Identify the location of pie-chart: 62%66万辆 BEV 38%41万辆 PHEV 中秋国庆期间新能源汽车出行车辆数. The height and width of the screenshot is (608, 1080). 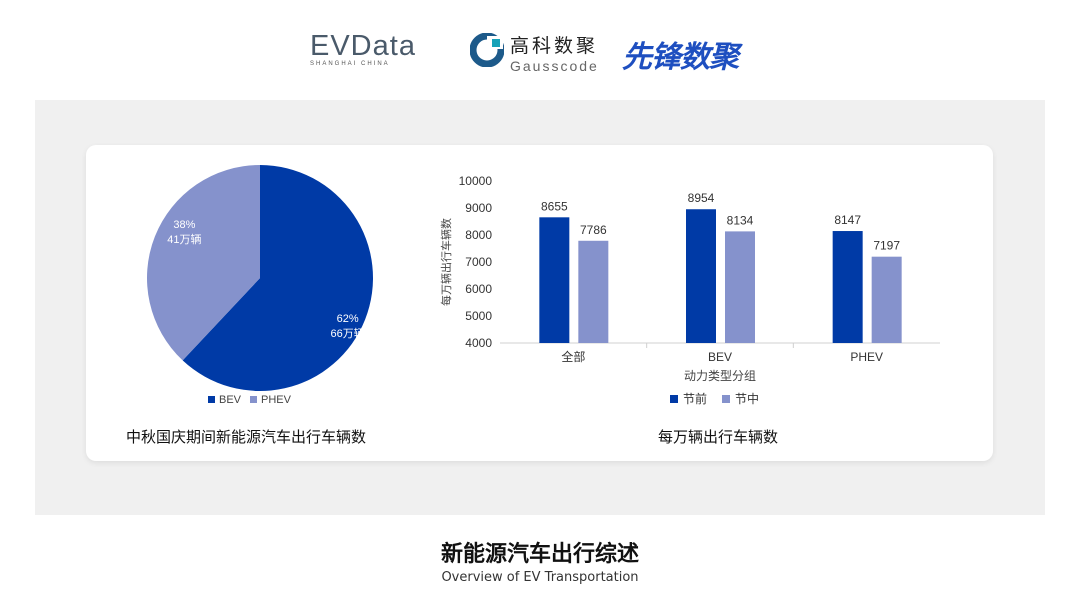
(249, 305).